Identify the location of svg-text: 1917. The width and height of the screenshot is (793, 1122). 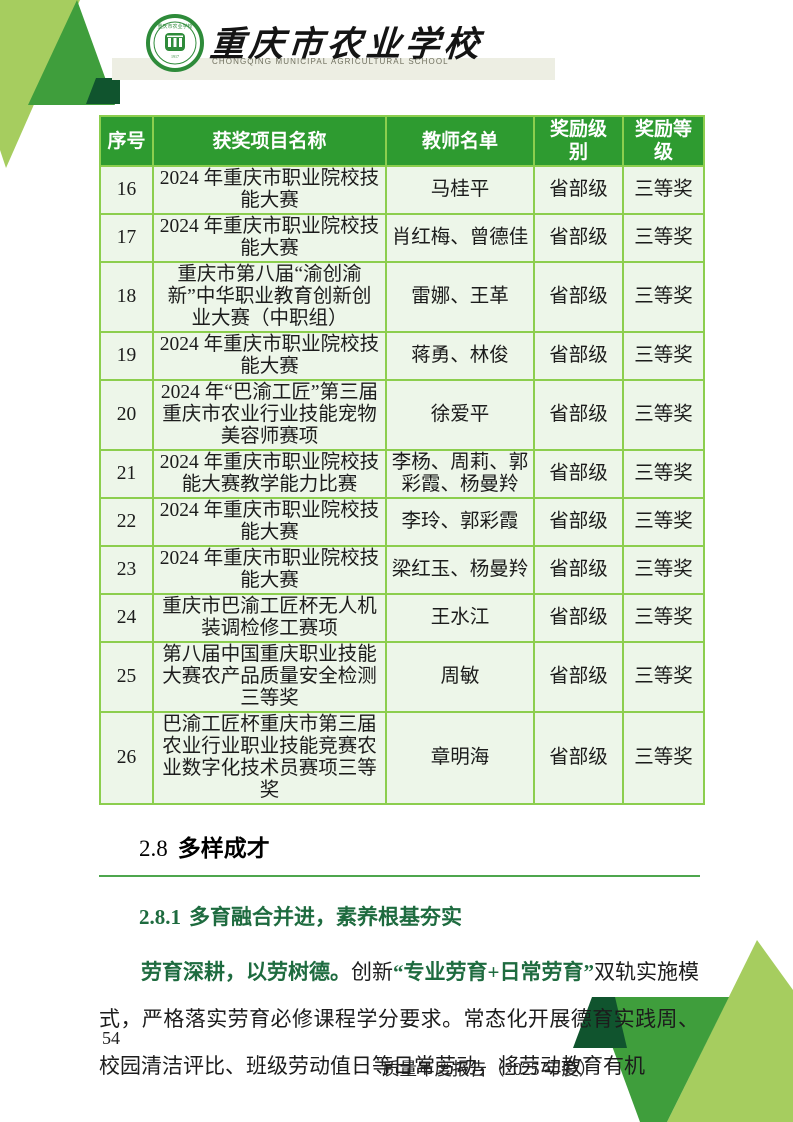
(175, 56).